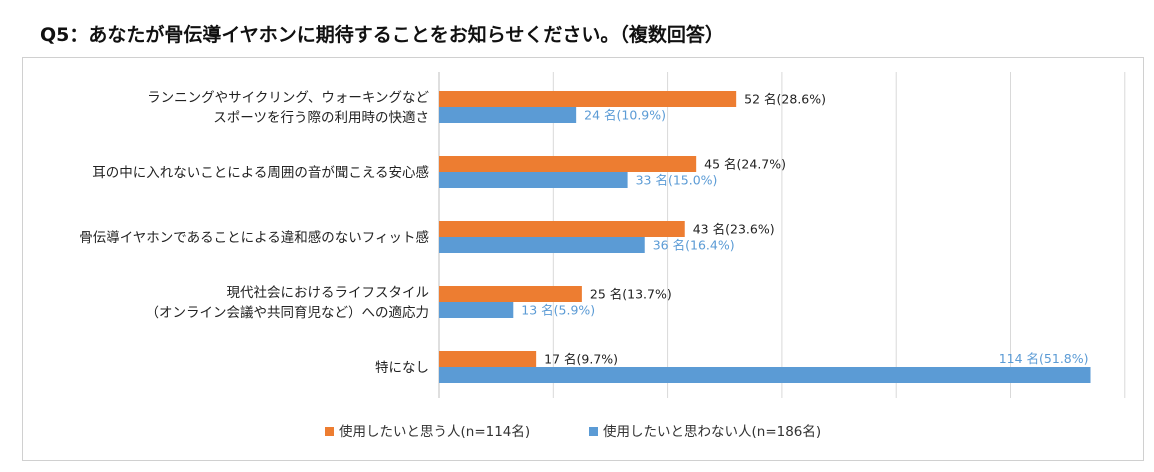  What do you see at coordinates (254, 237) in the screenshot?
I see `category-label: 骨伝導イヤホンであることによる違和感のないフィット感` at bounding box center [254, 237].